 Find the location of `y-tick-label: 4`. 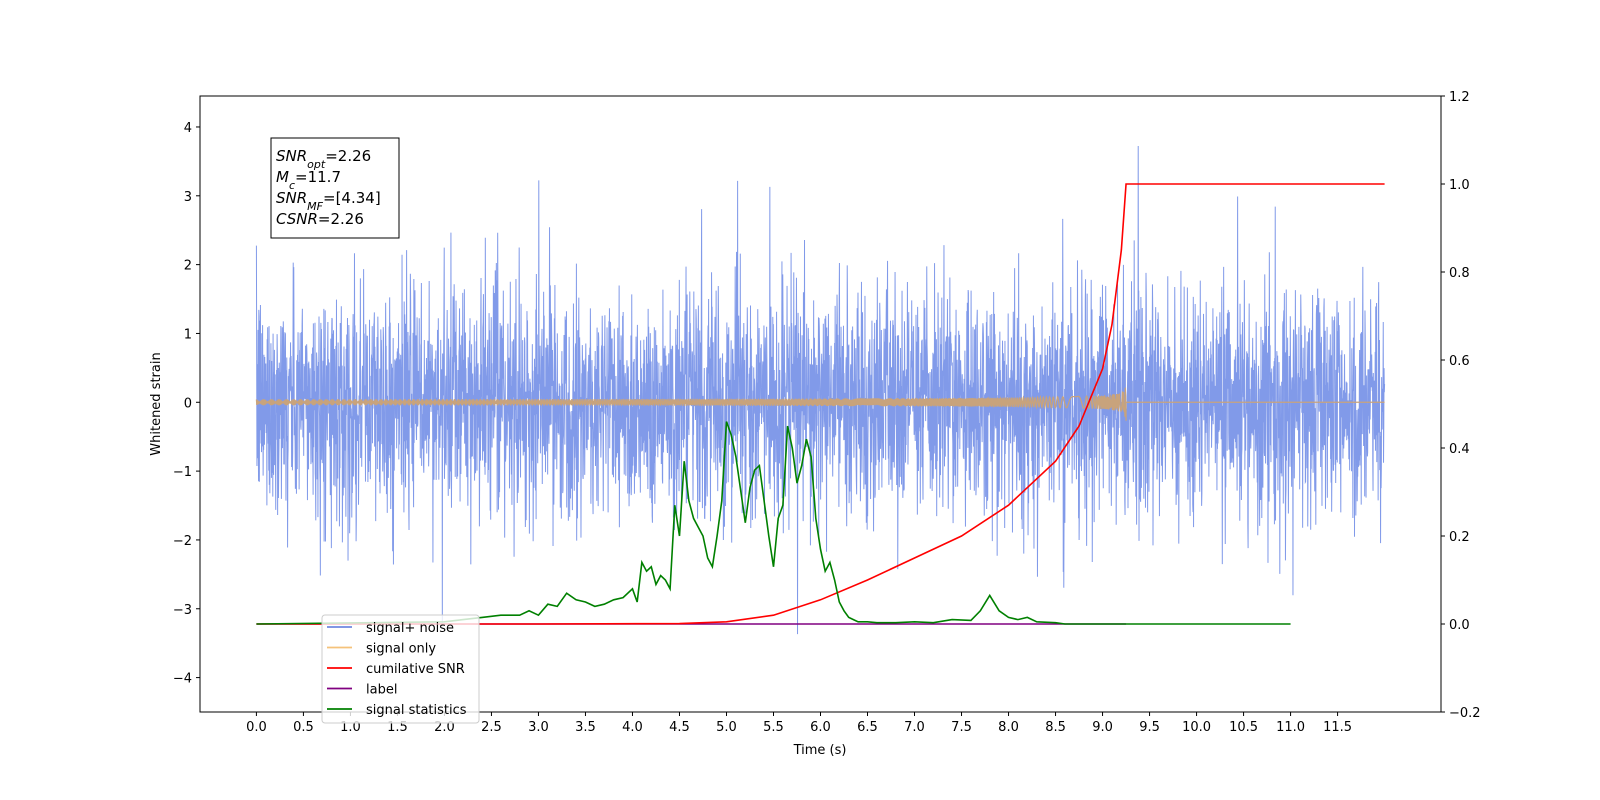

y-tick-label: 4 is located at coordinates (188, 128).